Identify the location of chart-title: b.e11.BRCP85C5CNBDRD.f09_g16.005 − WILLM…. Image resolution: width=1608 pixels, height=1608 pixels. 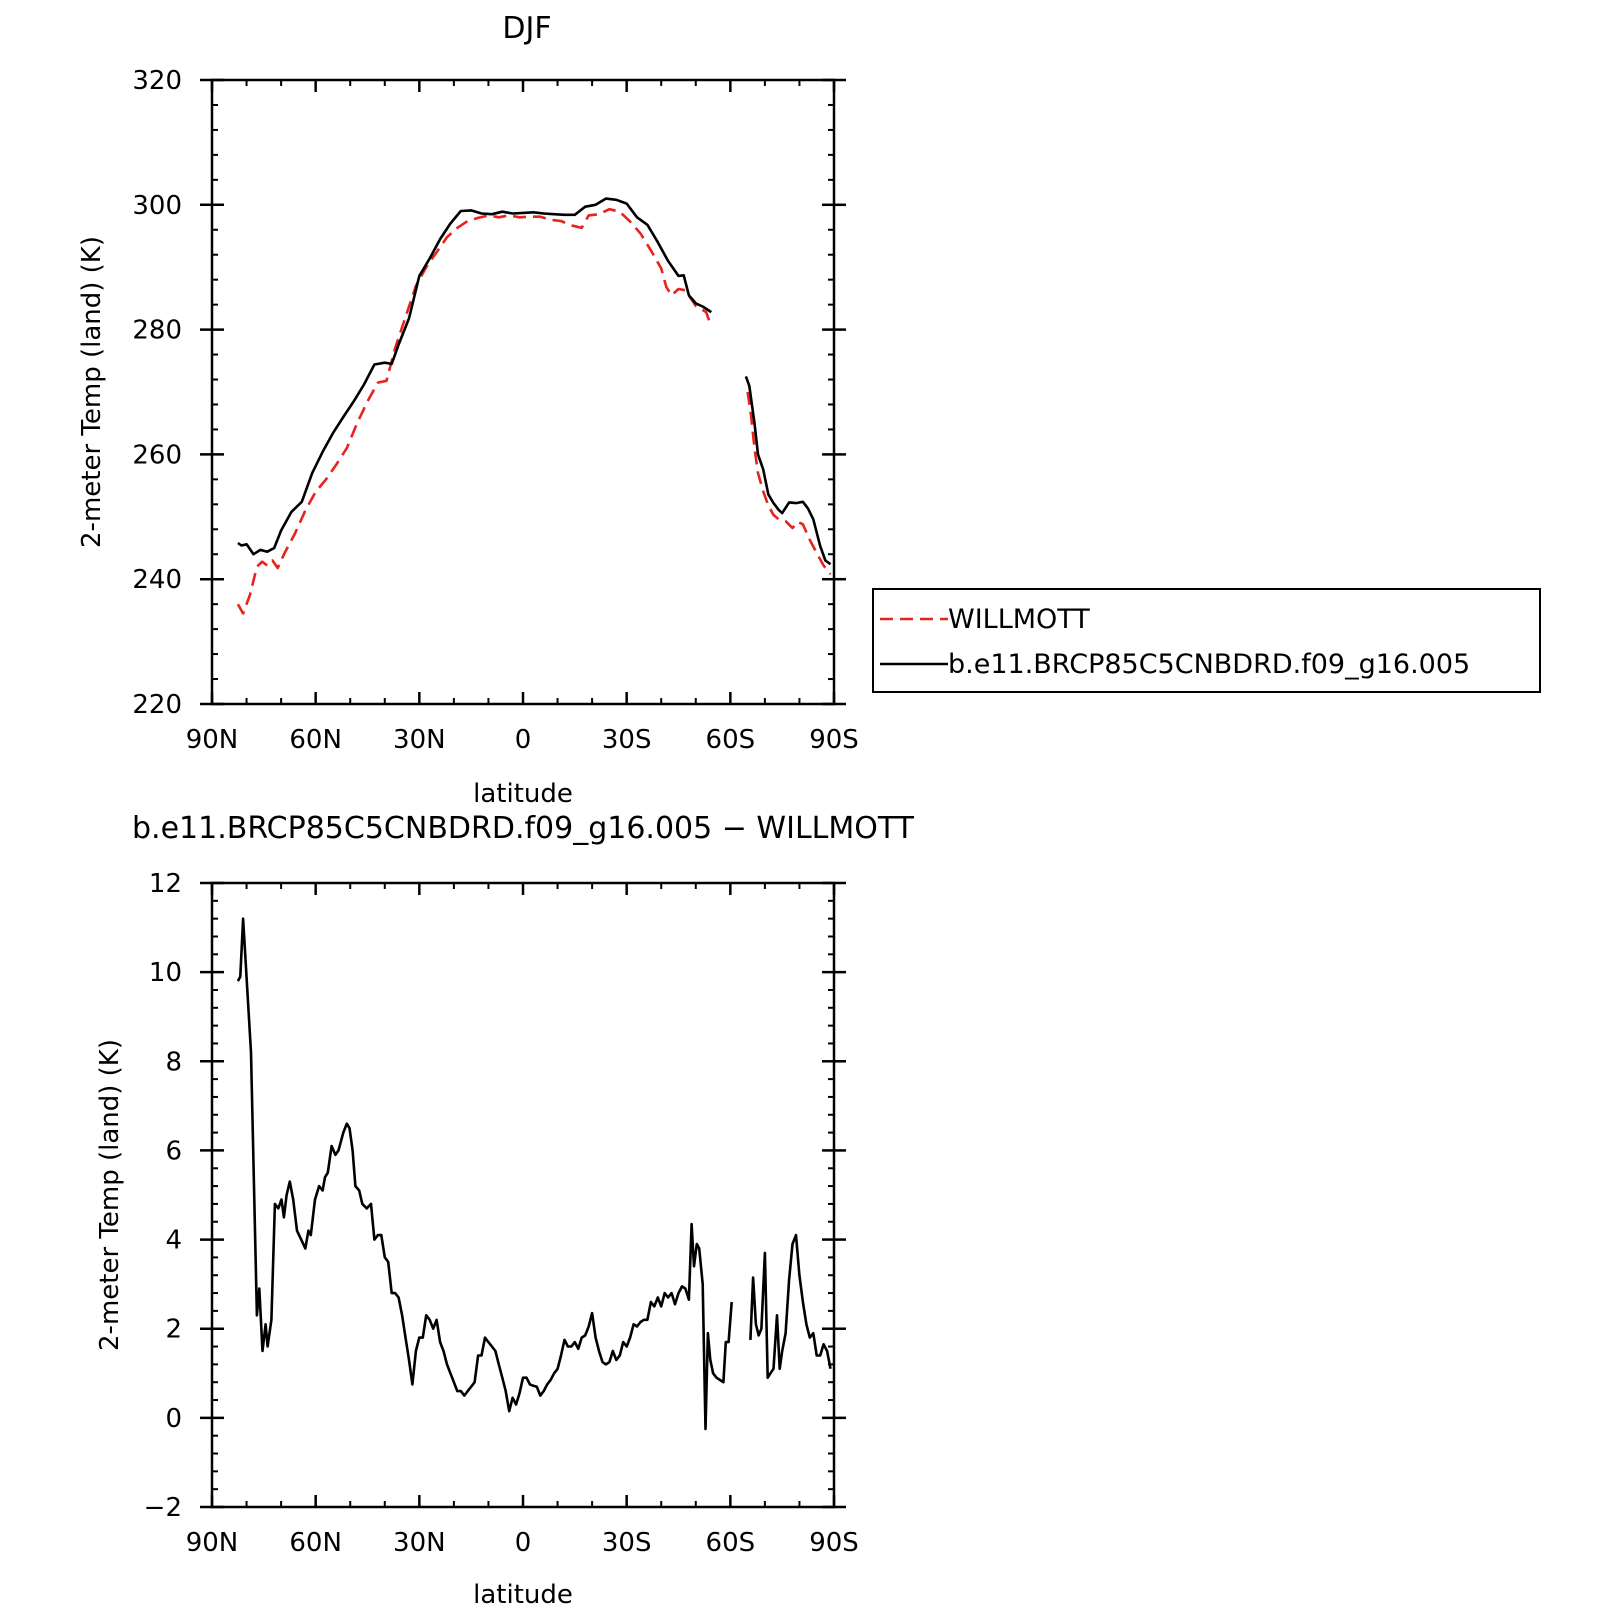
(523, 828).